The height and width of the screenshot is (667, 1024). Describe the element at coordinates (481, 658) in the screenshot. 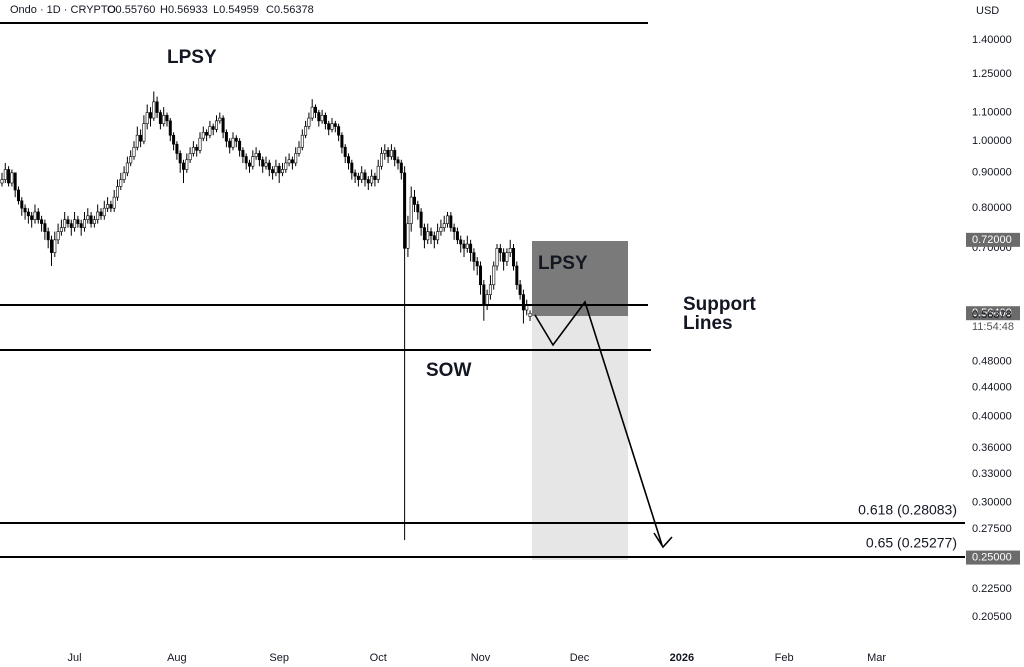

I see `x-tick-label: Nov` at that location.